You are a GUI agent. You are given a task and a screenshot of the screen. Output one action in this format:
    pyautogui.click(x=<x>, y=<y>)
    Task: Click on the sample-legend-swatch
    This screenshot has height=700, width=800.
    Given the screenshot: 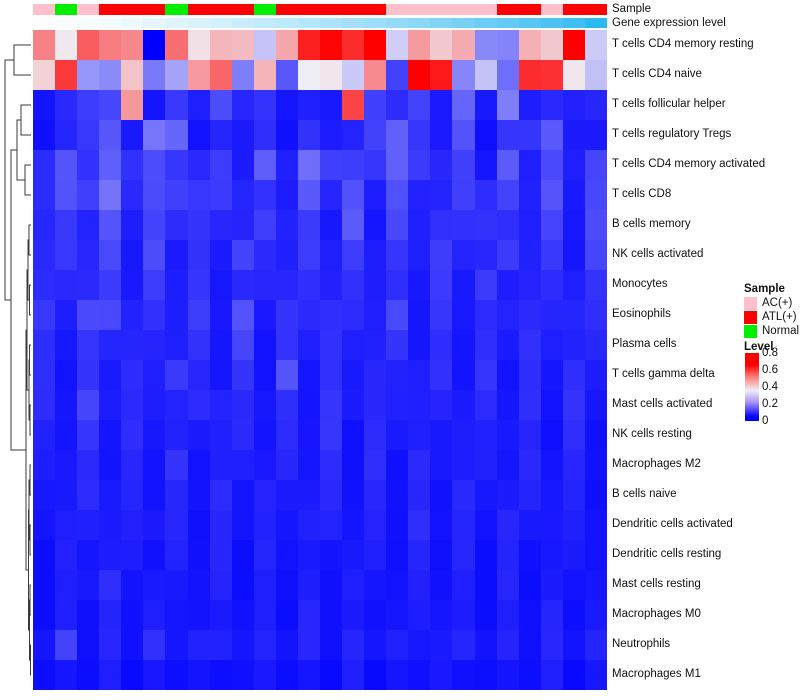 What is the action you would take?
    pyautogui.click(x=750, y=331)
    